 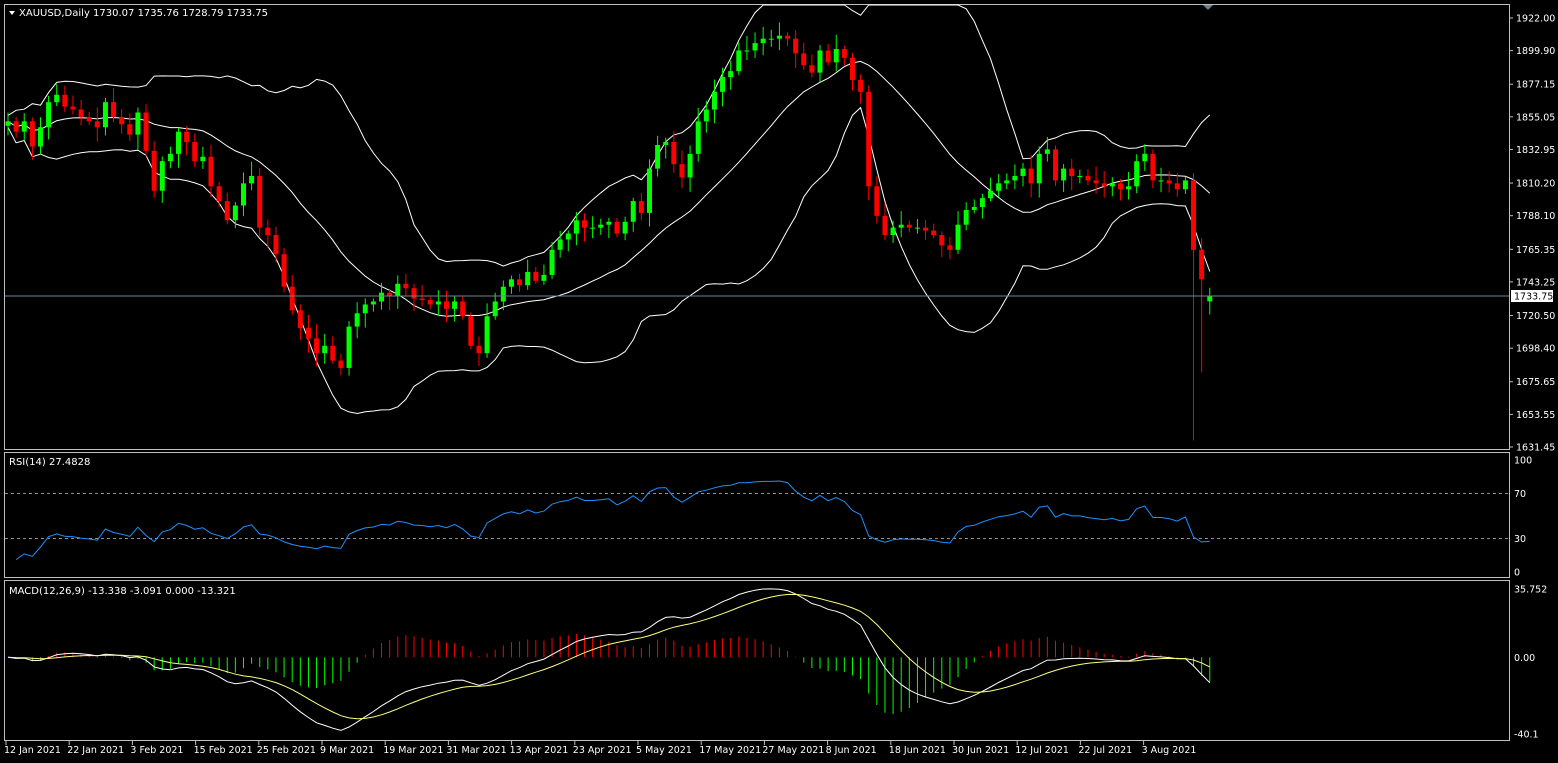 What do you see at coordinates (12, 13) in the screenshot?
I see `symbol-dropdown-icon` at bounding box center [12, 13].